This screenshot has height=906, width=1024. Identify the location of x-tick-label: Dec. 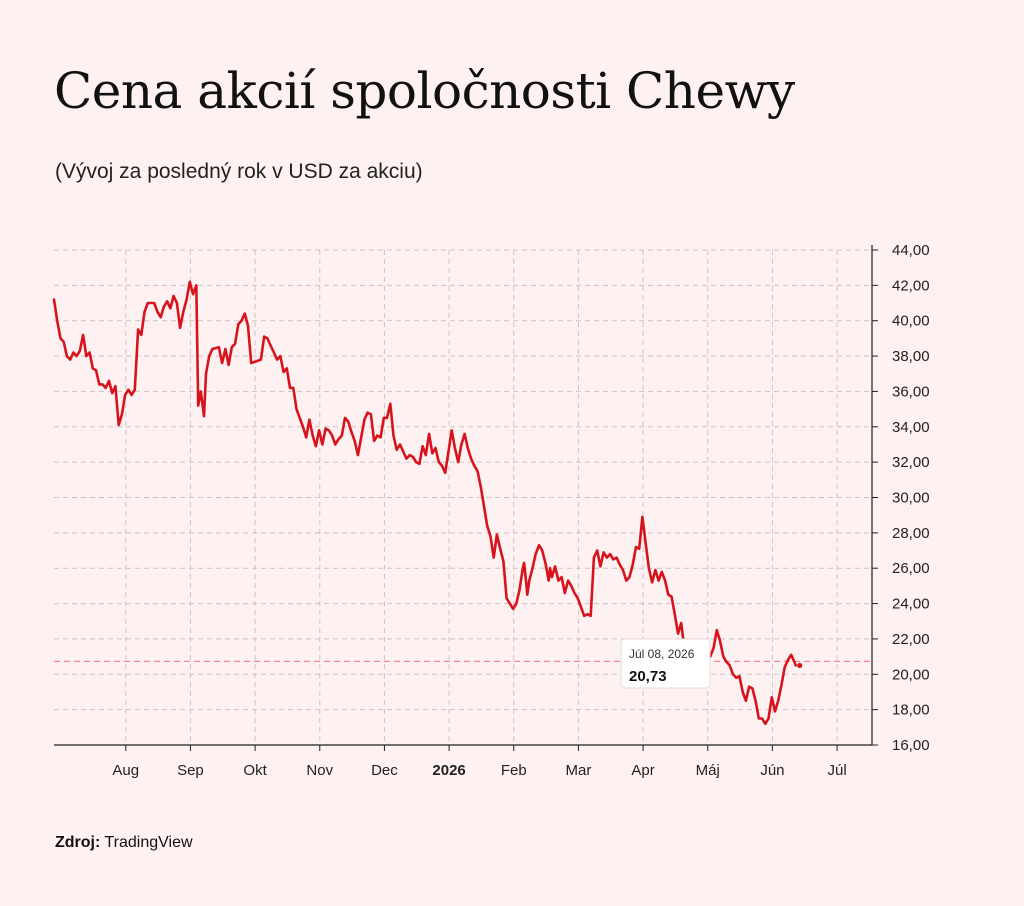
(384, 770).